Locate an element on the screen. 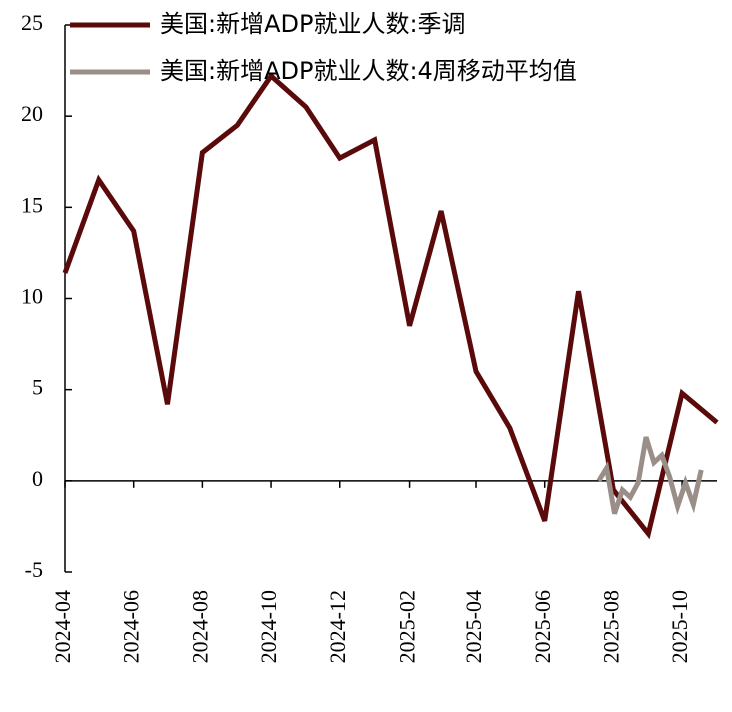 The width and height of the screenshot is (732, 712). x-tick-label: 2024-12 is located at coordinates (337, 626).